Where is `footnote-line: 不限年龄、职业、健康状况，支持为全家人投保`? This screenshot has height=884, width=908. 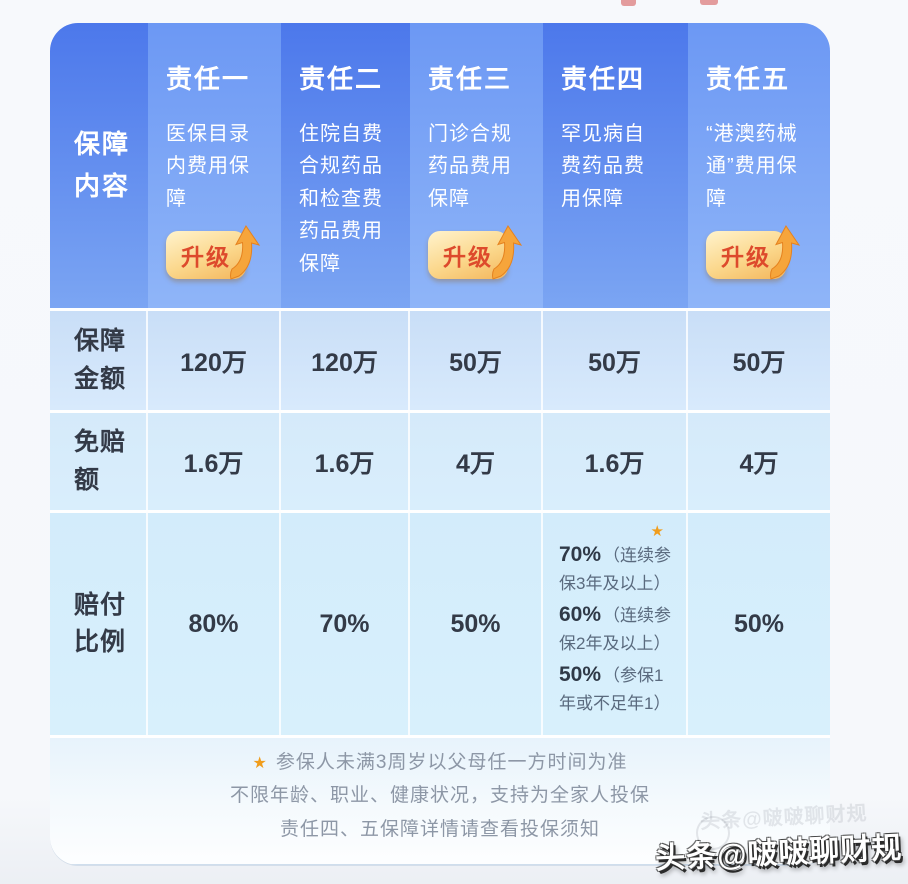
footnote-line: 不限年龄、职业、健康状况，支持为全家人投保 is located at coordinates (439, 796).